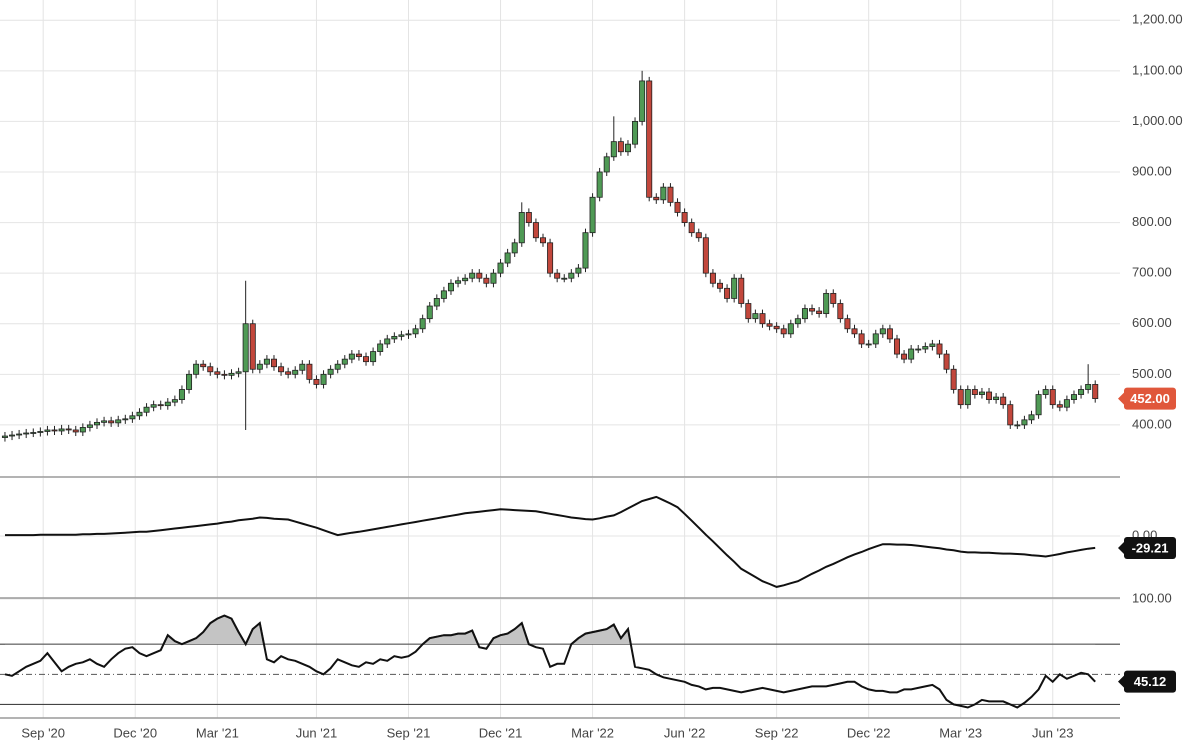  What do you see at coordinates (1157, 69) in the screenshot?
I see `y-tick-label: 1,100.00` at bounding box center [1157, 69].